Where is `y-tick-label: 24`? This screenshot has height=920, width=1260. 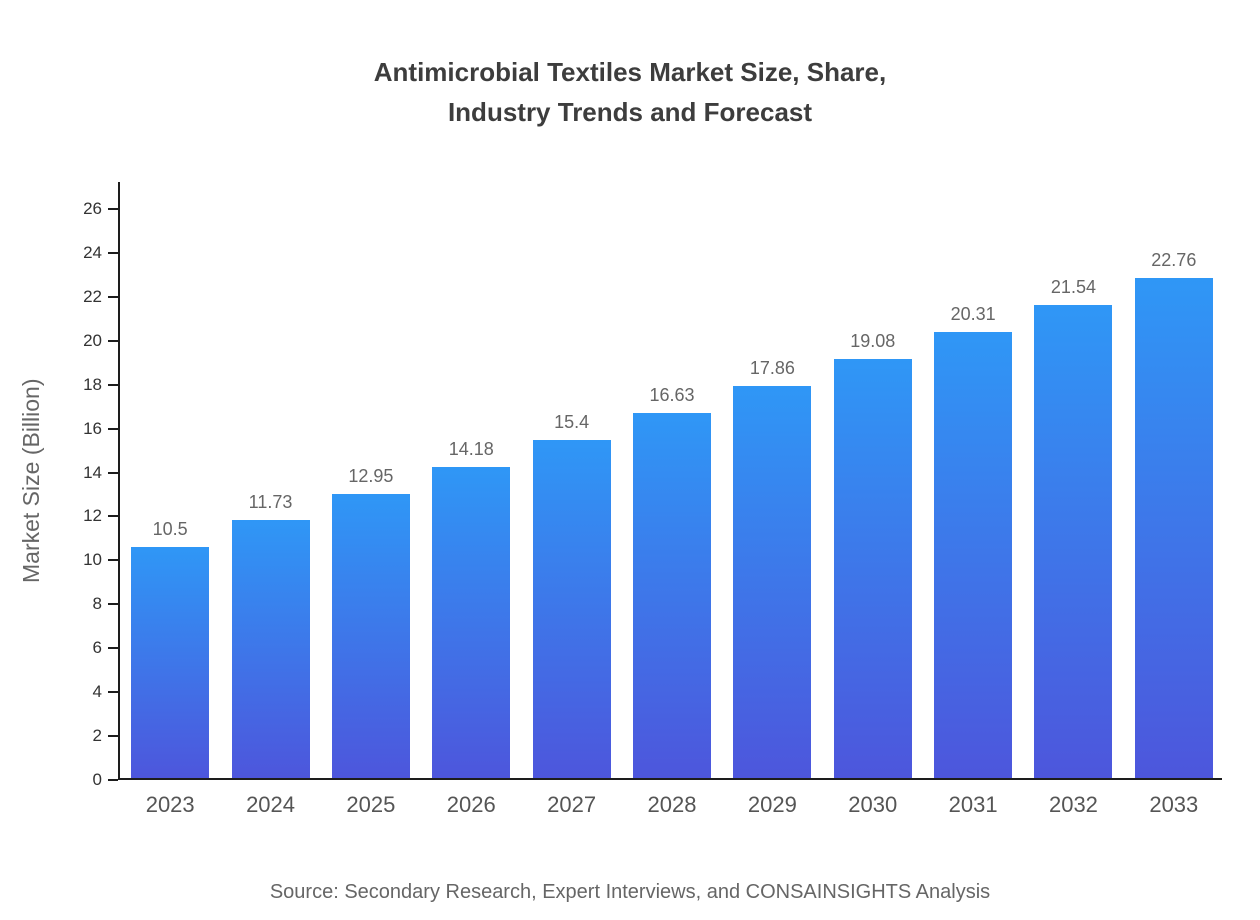 y-tick-label: 24 is located at coordinates (92, 252).